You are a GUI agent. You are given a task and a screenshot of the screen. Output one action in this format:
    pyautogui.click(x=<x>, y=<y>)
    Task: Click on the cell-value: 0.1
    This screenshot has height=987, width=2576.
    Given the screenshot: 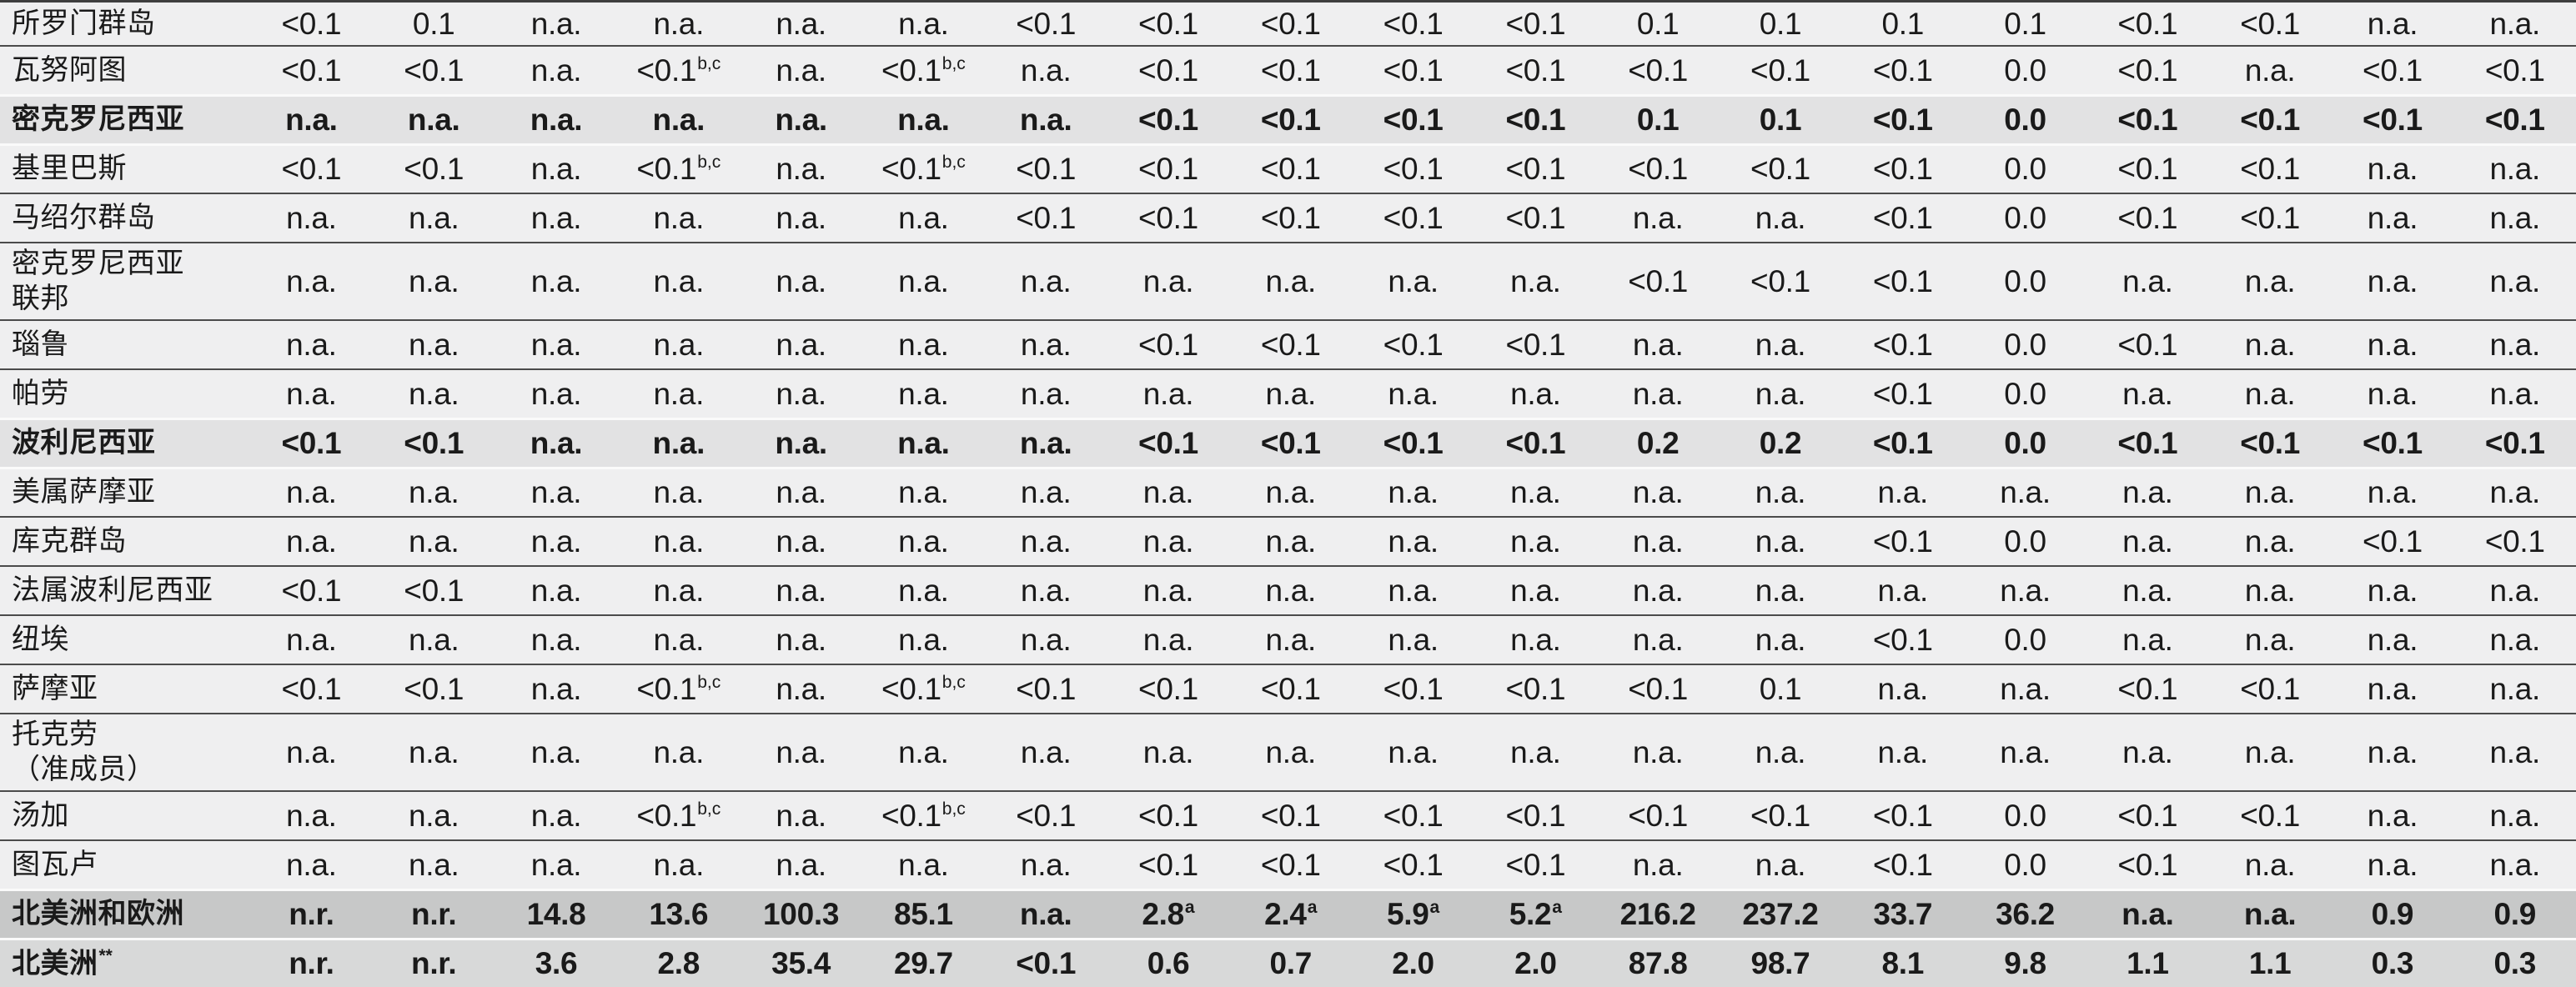 What is the action you would take?
    pyautogui.click(x=1902, y=25)
    